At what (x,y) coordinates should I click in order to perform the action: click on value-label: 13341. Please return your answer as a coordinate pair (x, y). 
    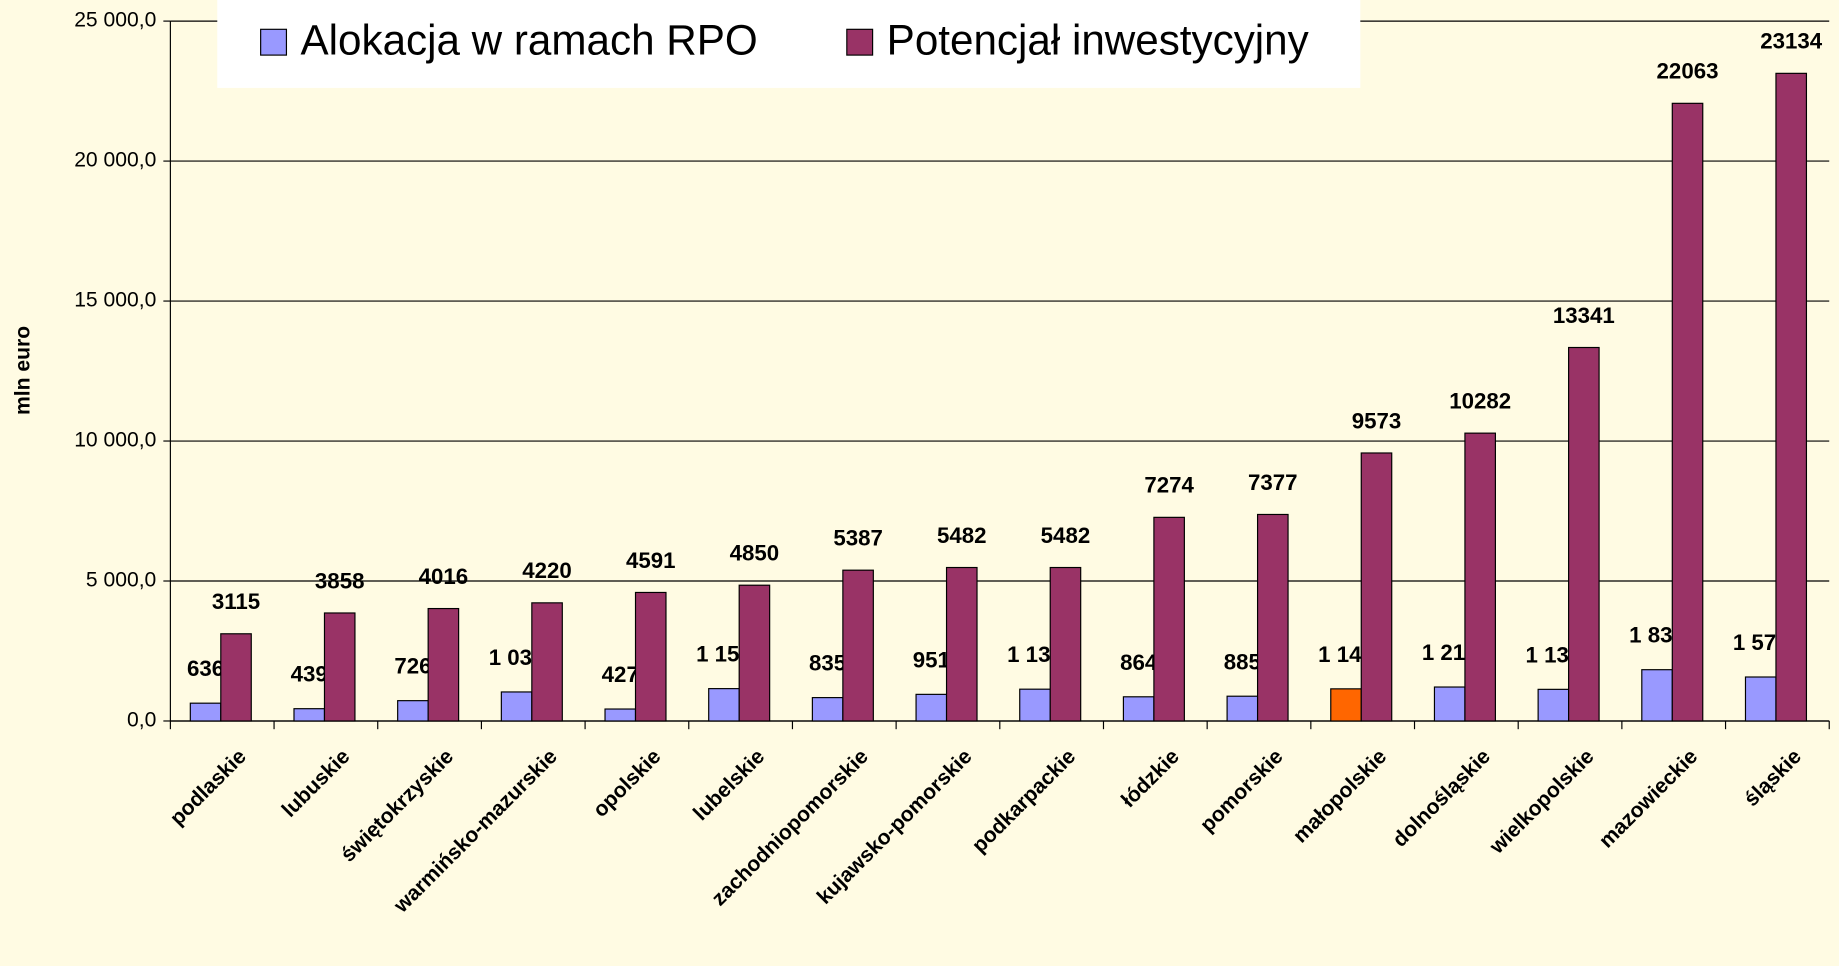
    Looking at the image, I should click on (1584, 315).